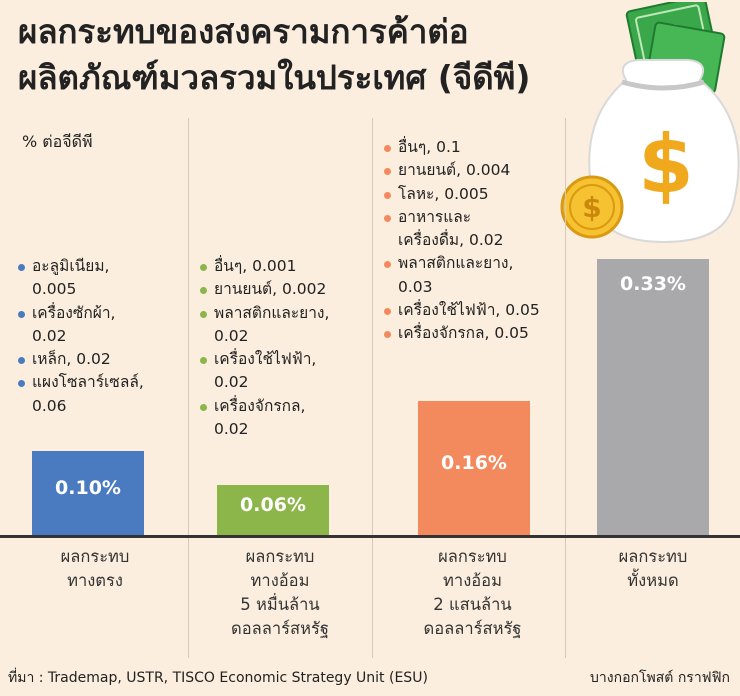 This screenshot has height=696, width=740. What do you see at coordinates (88, 488) in the screenshot?
I see `bar-value-label: 0.10%` at bounding box center [88, 488].